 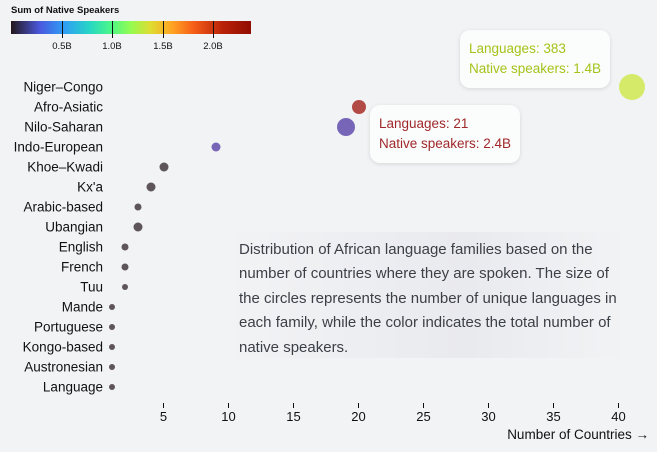 I want to click on y-label-afro-asiatic: Afro-Asiatic, so click(x=68, y=107).